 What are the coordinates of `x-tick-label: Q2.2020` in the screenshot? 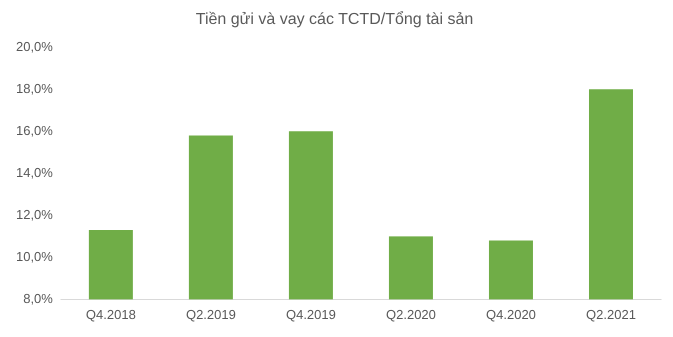 It's located at (411, 314).